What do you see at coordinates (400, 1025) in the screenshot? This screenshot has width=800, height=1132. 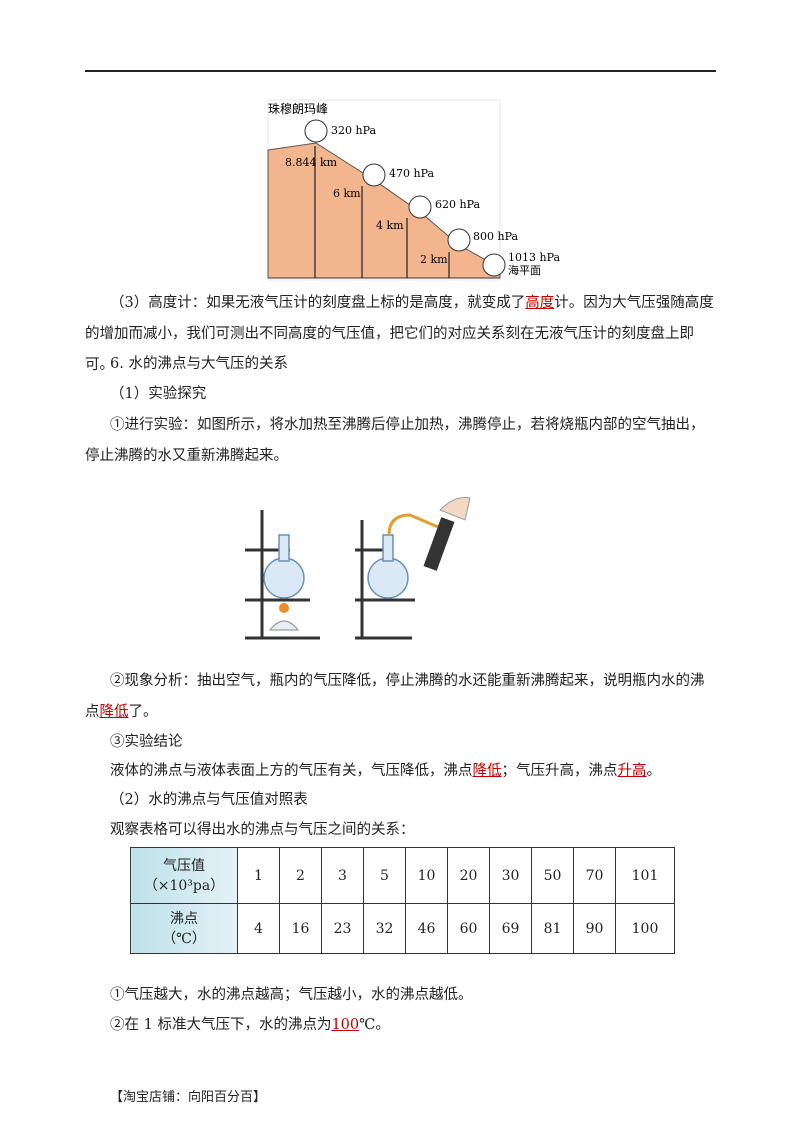 I see `paragraph: ②在 1 标准大气压下，水的沸点为100℃。` at bounding box center [400, 1025].